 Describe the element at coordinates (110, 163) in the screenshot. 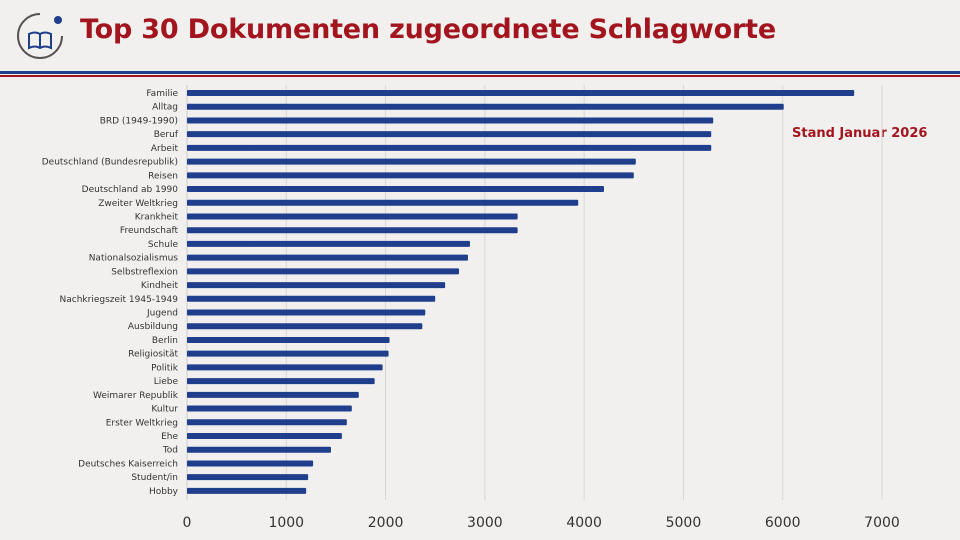

I see `category-label: Deutschland (Bundesrepublik)` at that location.